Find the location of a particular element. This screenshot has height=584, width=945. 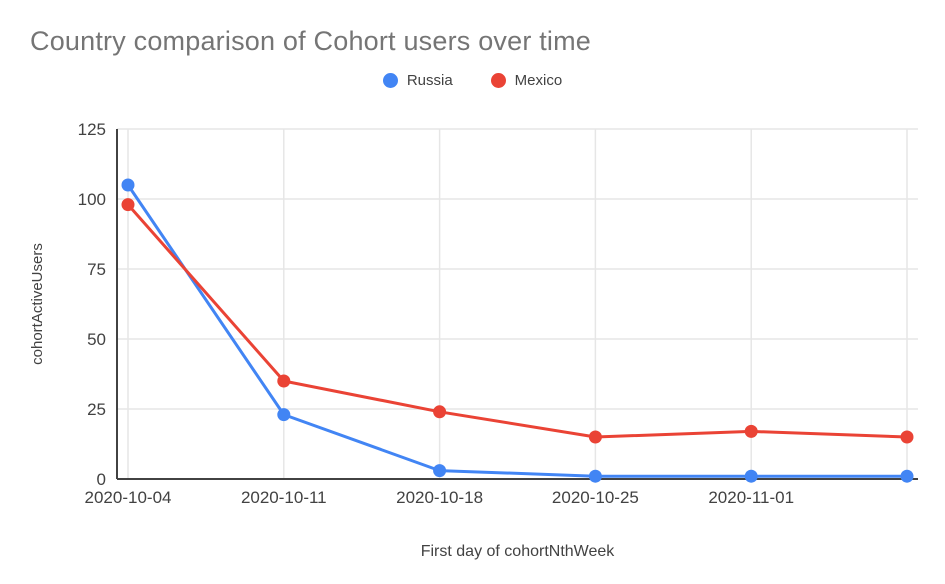

legend-item-mexico: Mexico is located at coordinates (526, 80).